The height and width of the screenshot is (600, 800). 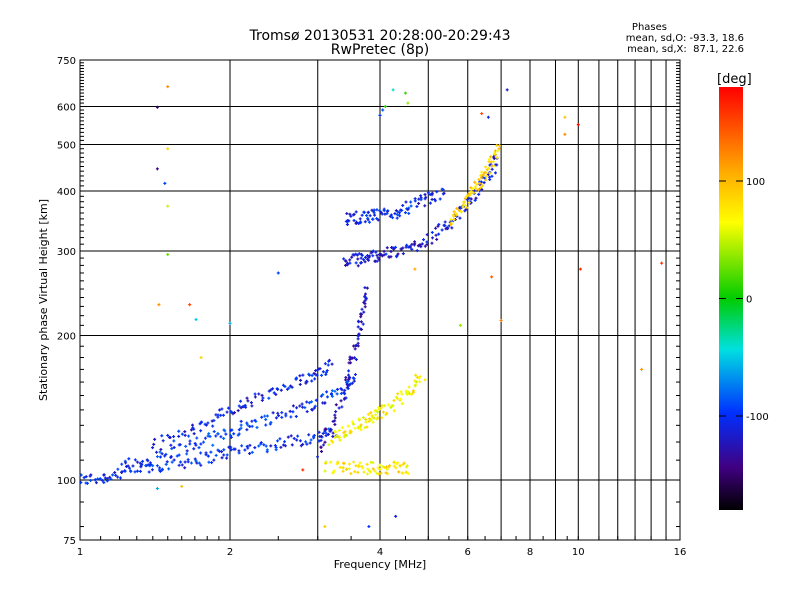 I want to click on y-tick-label: 300, so click(x=66, y=252).